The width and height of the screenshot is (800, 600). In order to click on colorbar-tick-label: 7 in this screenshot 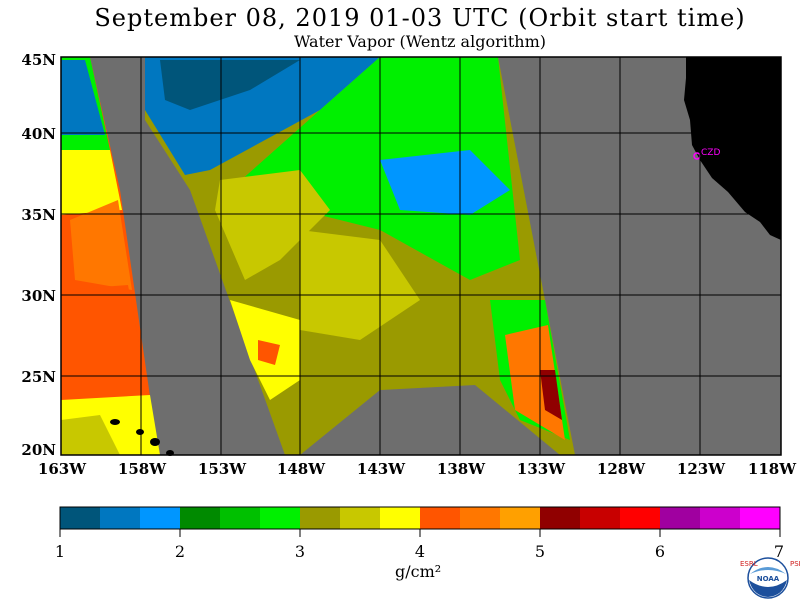, I will do `click(779, 551)`.